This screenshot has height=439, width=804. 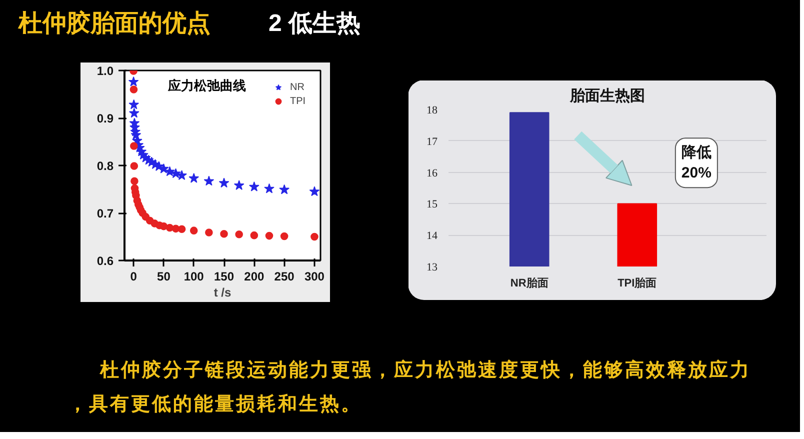 I want to click on y-tick-label: 0.7, so click(x=105, y=213).